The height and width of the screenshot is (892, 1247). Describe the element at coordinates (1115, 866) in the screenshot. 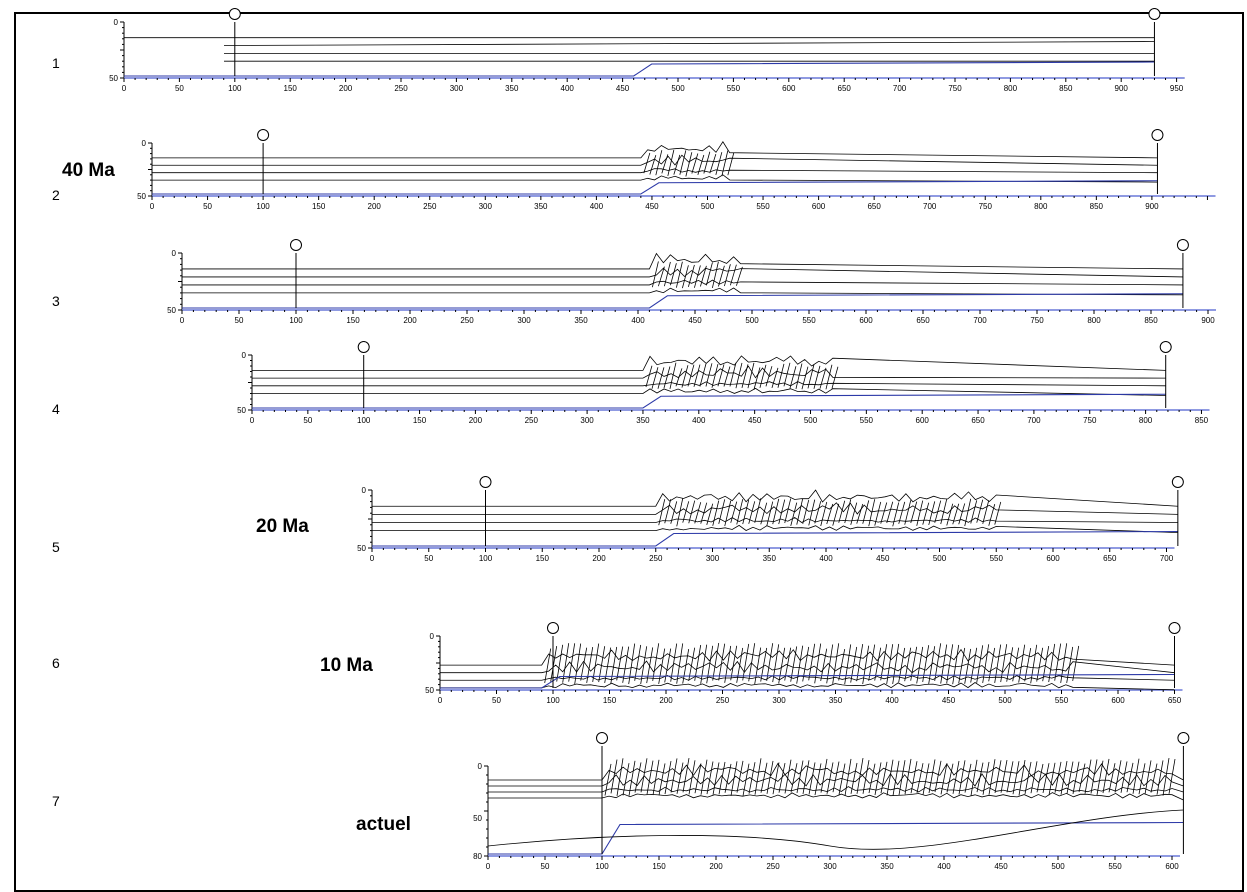

I see `distance-label: 550` at that location.